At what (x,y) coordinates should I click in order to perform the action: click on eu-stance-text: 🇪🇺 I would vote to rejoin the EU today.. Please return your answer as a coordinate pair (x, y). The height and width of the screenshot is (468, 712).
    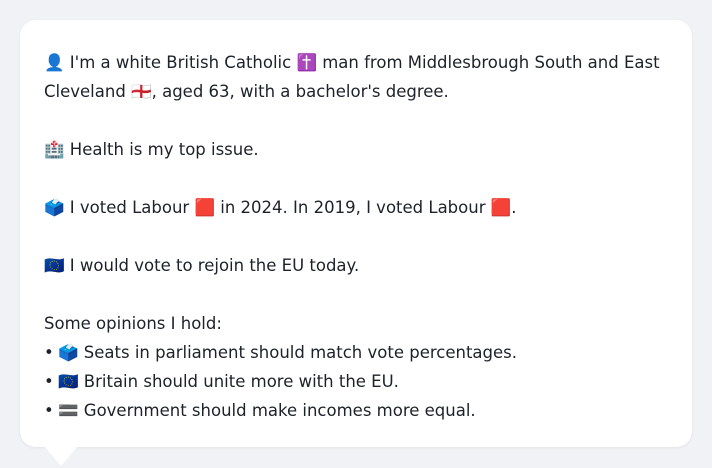
    Looking at the image, I should click on (202, 265).